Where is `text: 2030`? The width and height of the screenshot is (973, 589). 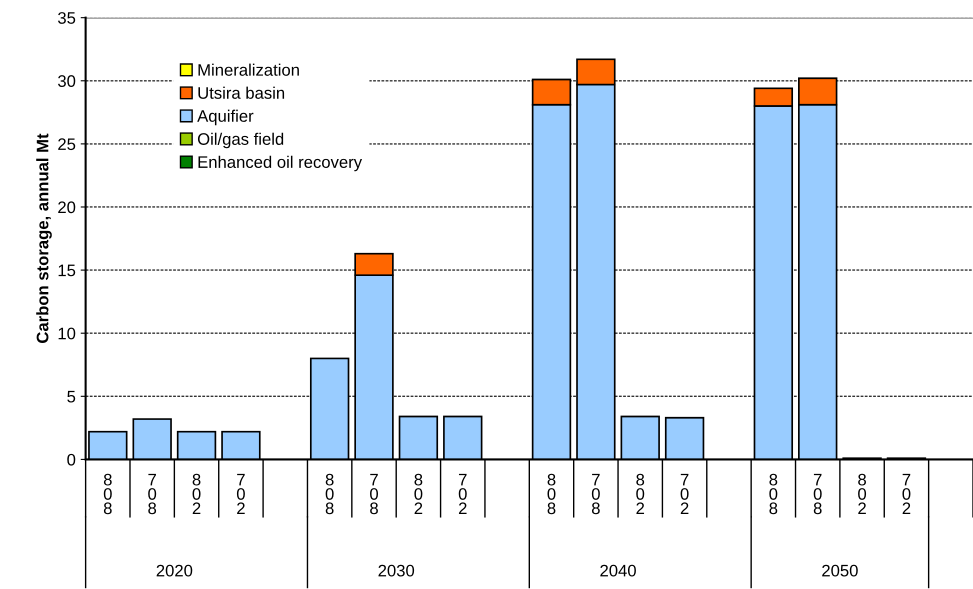
text: 2030 is located at coordinates (396, 570).